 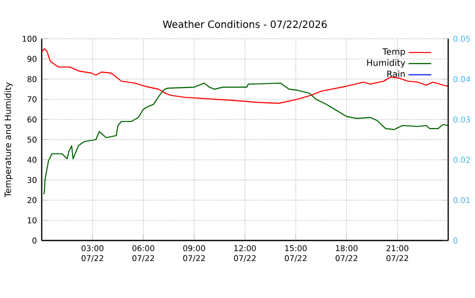 What do you see at coordinates (244, 24) in the screenshot?
I see `chart-title: Weather Conditions - 07/22/2026` at bounding box center [244, 24].